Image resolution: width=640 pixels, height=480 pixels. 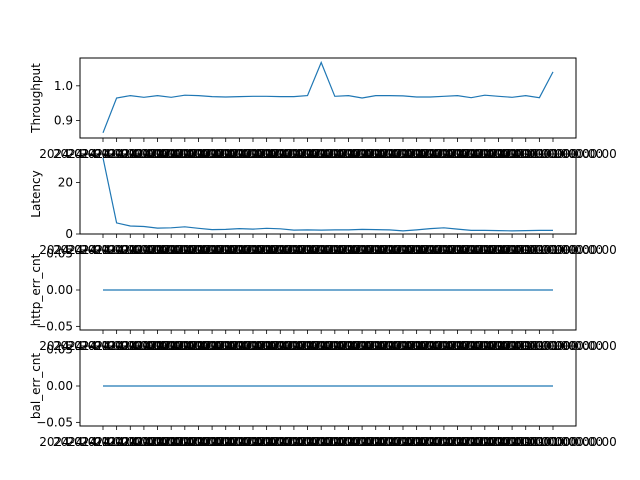 I want to click on throughput-ytick-label: 0.9, so click(x=63, y=121).